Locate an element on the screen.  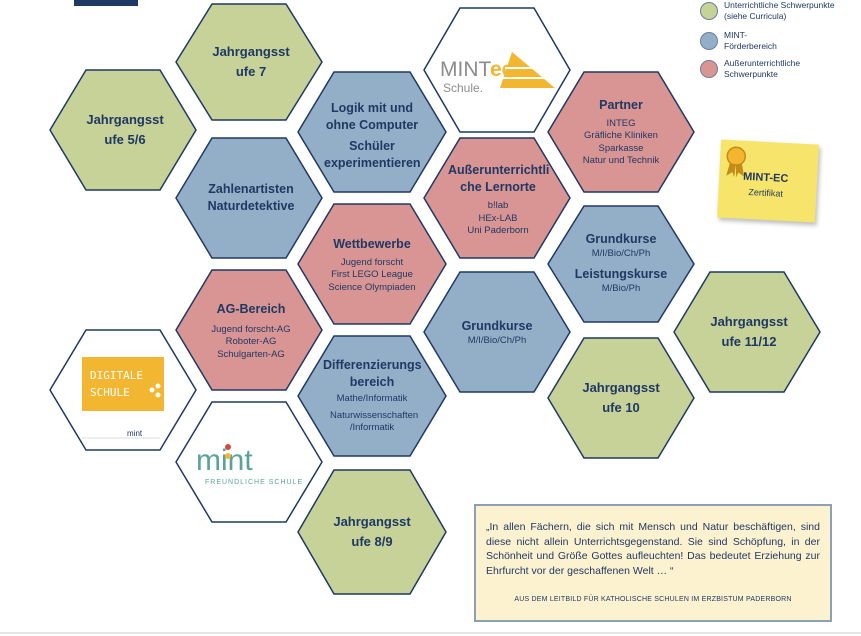
legend-dot-green is located at coordinates (709, 11).